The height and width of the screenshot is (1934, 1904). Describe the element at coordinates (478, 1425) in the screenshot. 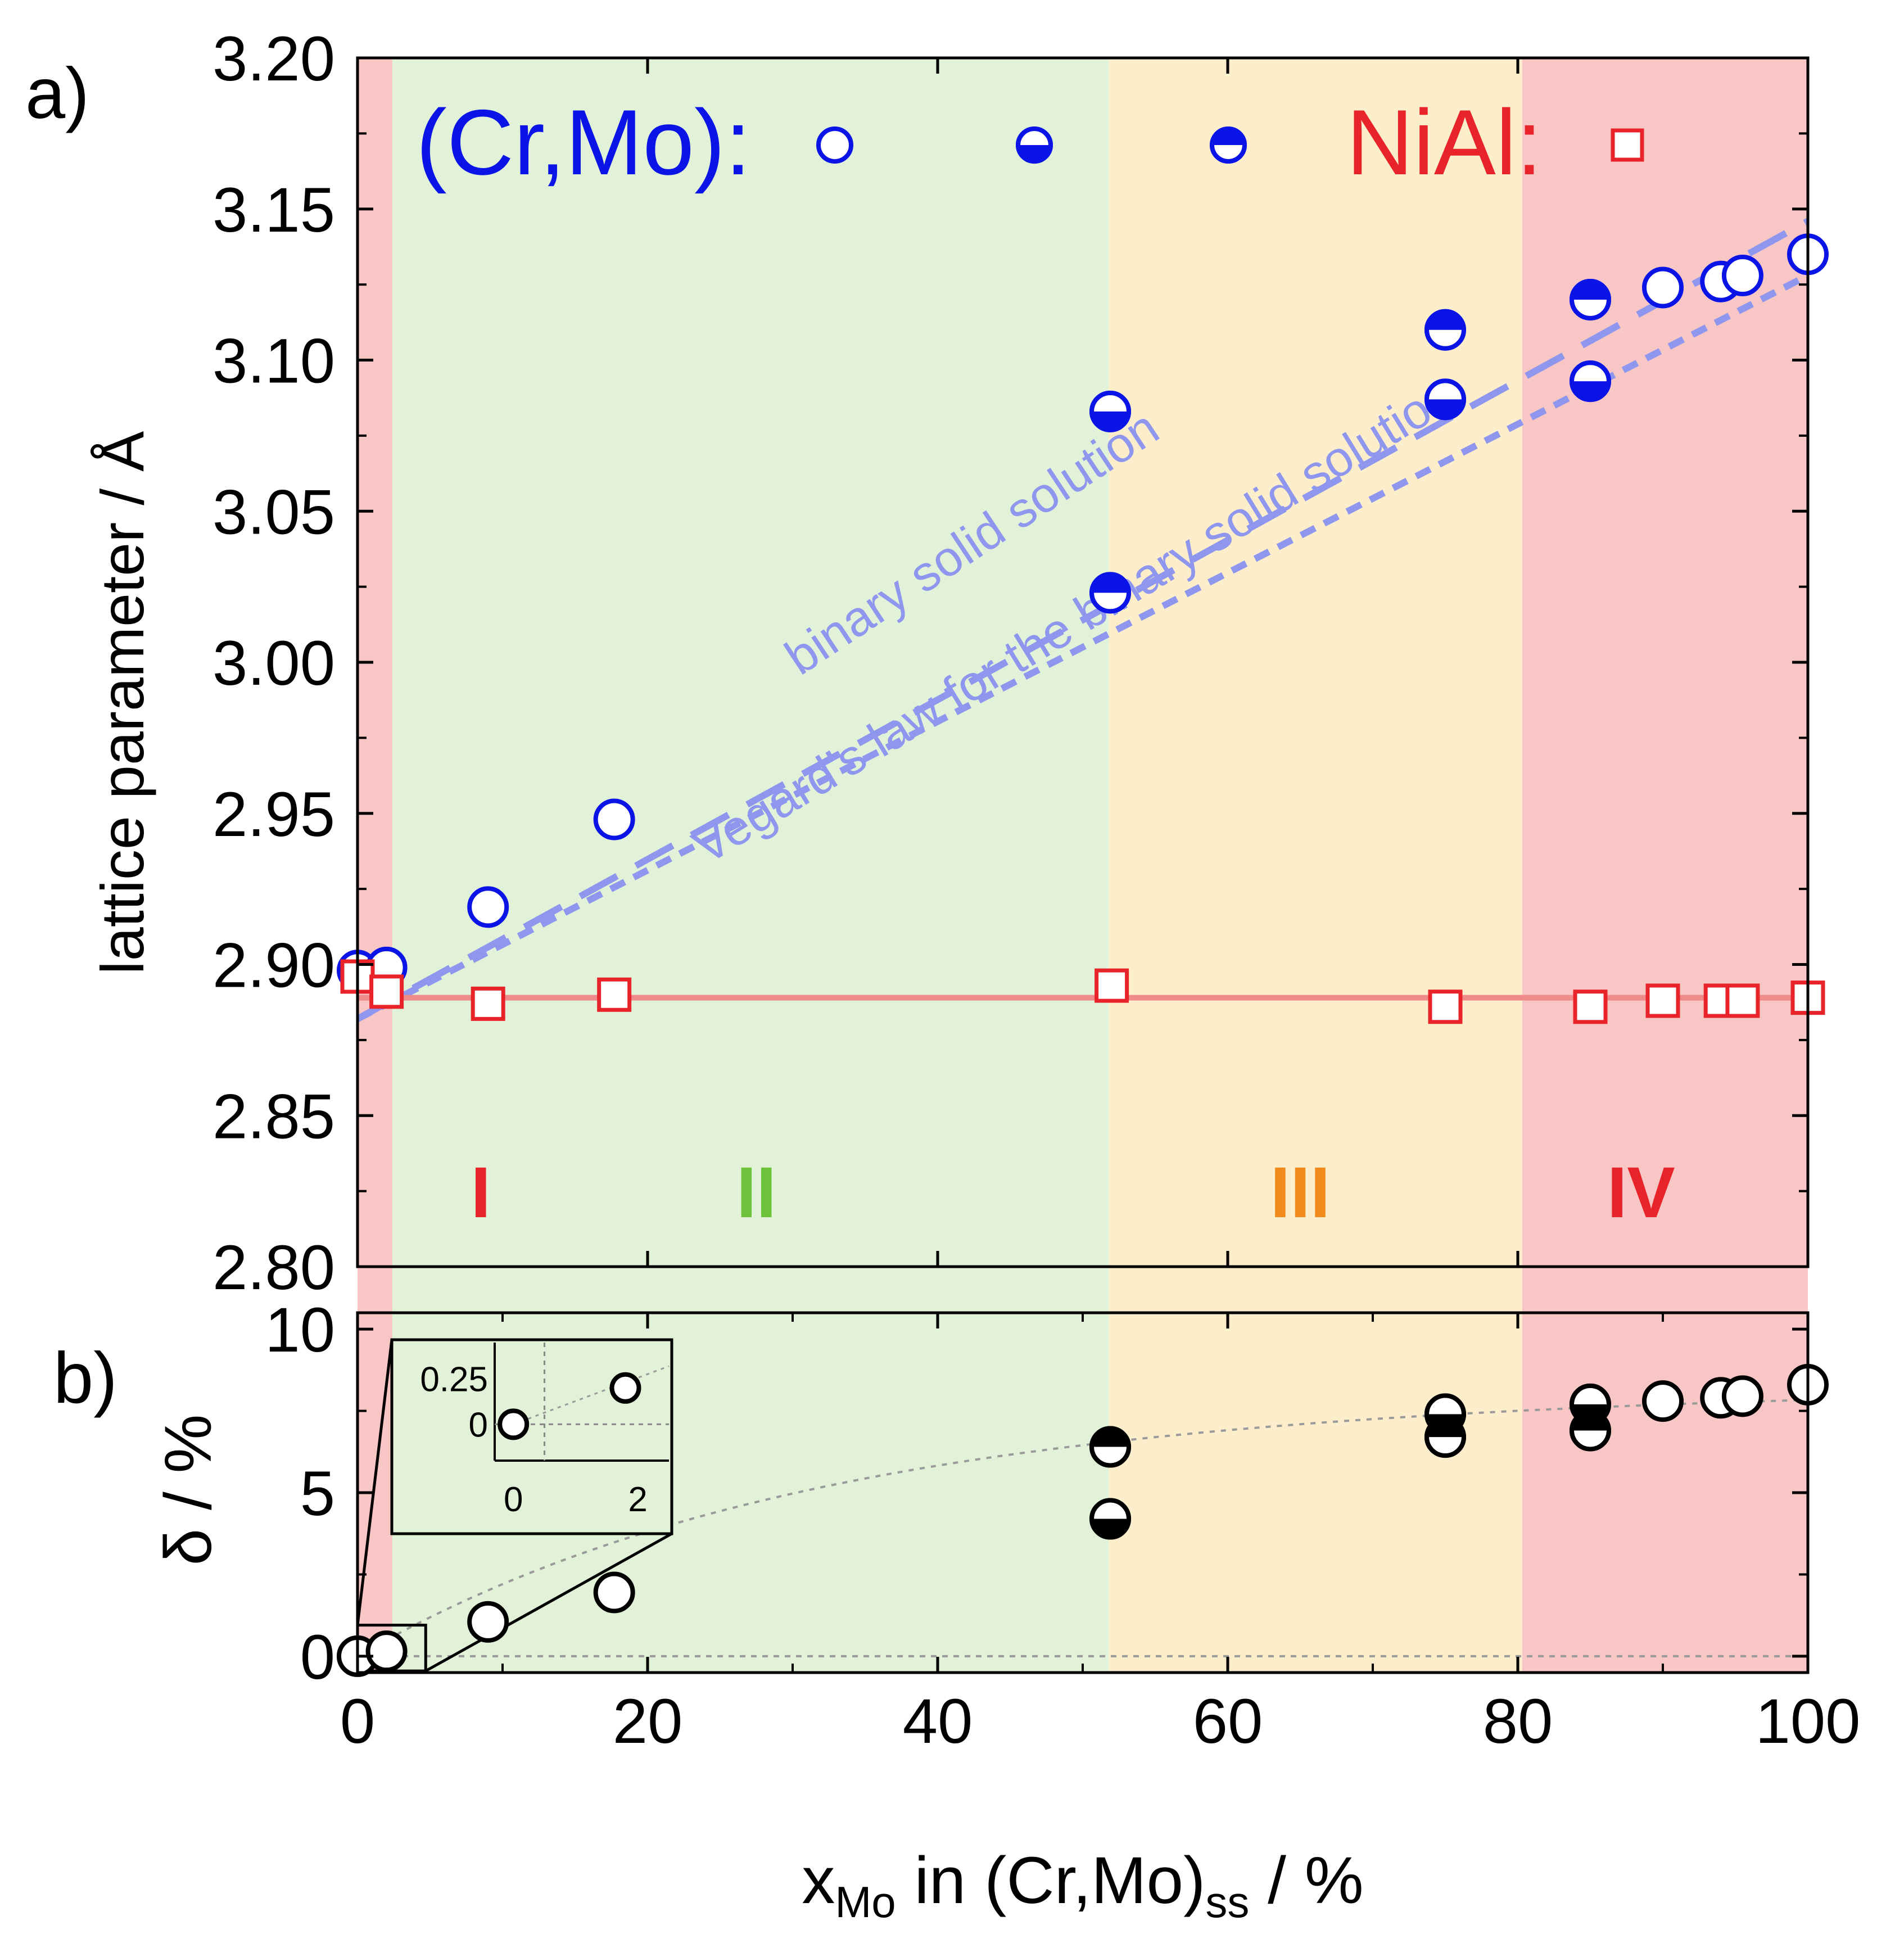

I see `inset-ytick-label-1: 0` at that location.